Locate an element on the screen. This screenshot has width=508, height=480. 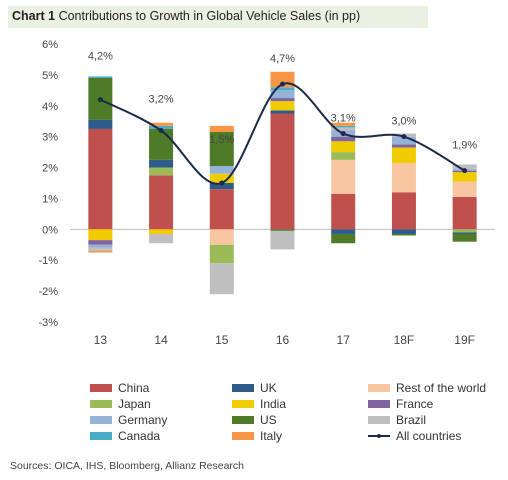
legend-item: France is located at coordinates (400, 404).